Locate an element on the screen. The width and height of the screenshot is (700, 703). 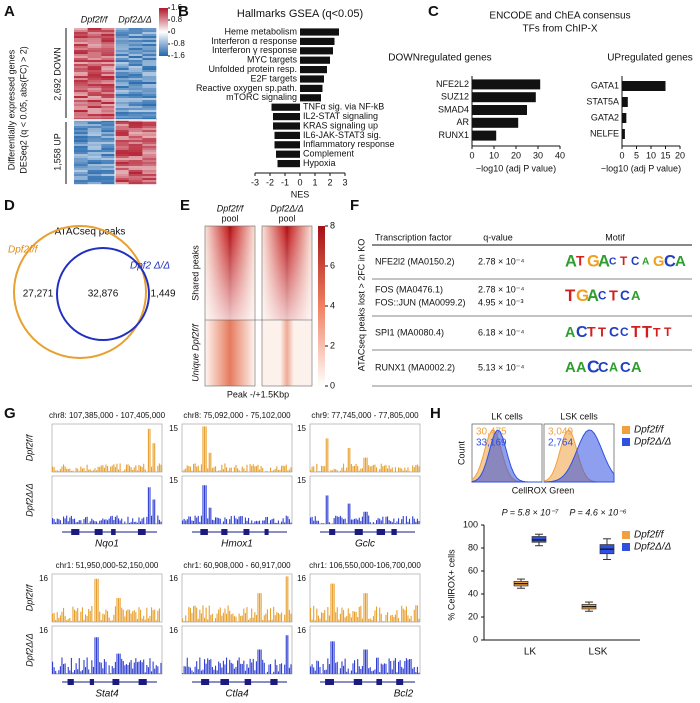
motif-letter: G is located at coordinates (658, 262).